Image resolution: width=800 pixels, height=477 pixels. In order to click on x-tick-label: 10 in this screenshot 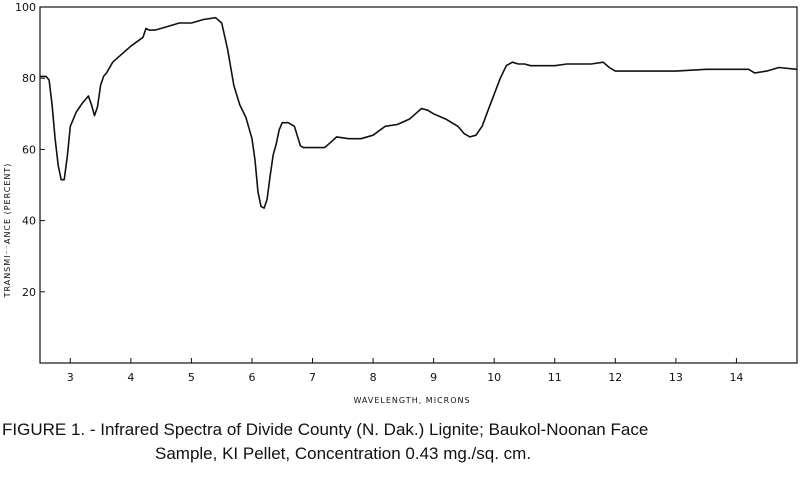, I will do `click(494, 377)`.